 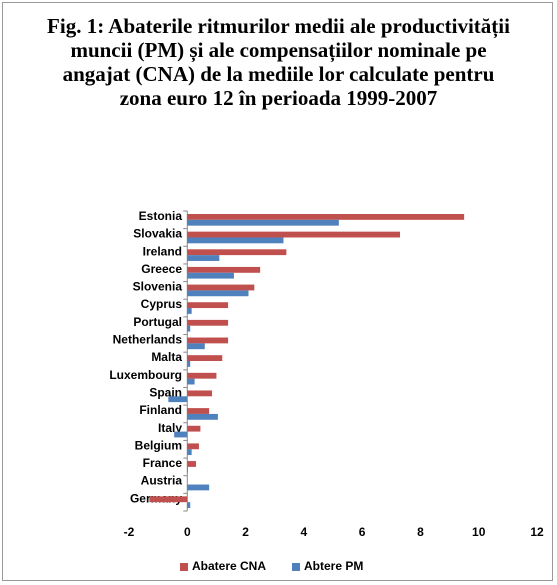 What do you see at coordinates (158, 287) in the screenshot?
I see `y-tick-label: Slovenia` at bounding box center [158, 287].